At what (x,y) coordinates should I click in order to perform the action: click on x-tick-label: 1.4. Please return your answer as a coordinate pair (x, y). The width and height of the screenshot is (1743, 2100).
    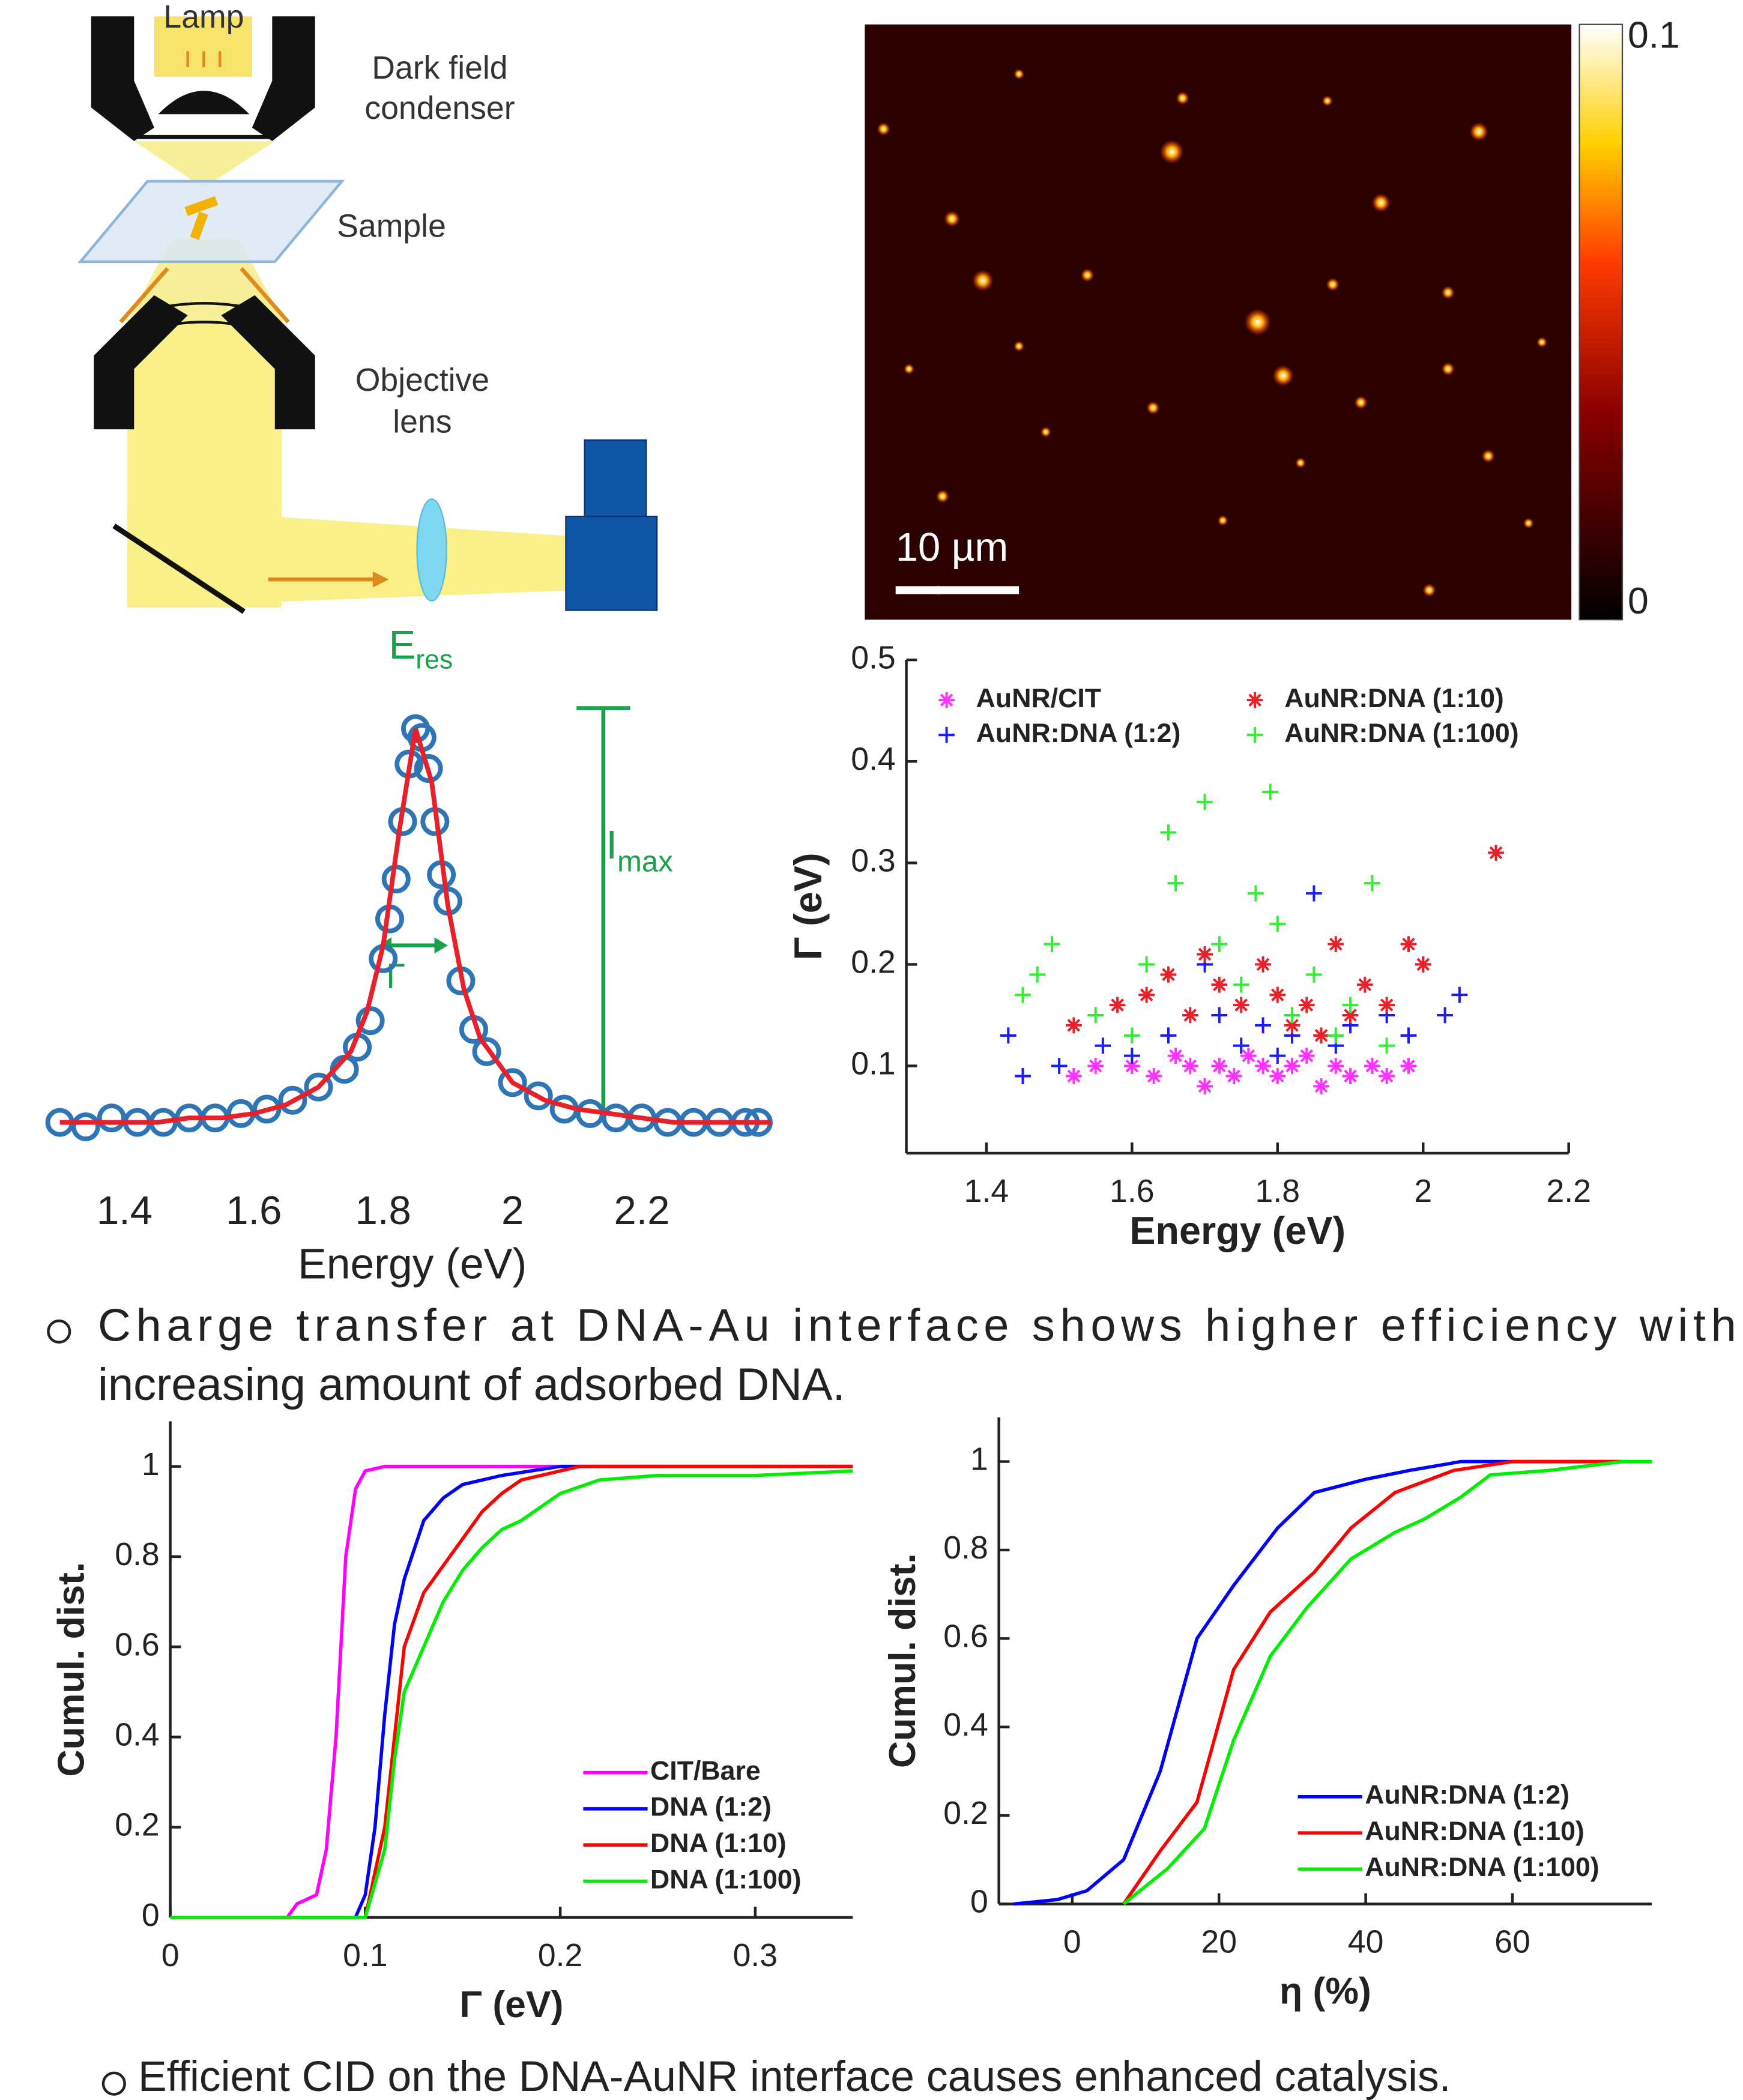
    Looking at the image, I should click on (125, 1210).